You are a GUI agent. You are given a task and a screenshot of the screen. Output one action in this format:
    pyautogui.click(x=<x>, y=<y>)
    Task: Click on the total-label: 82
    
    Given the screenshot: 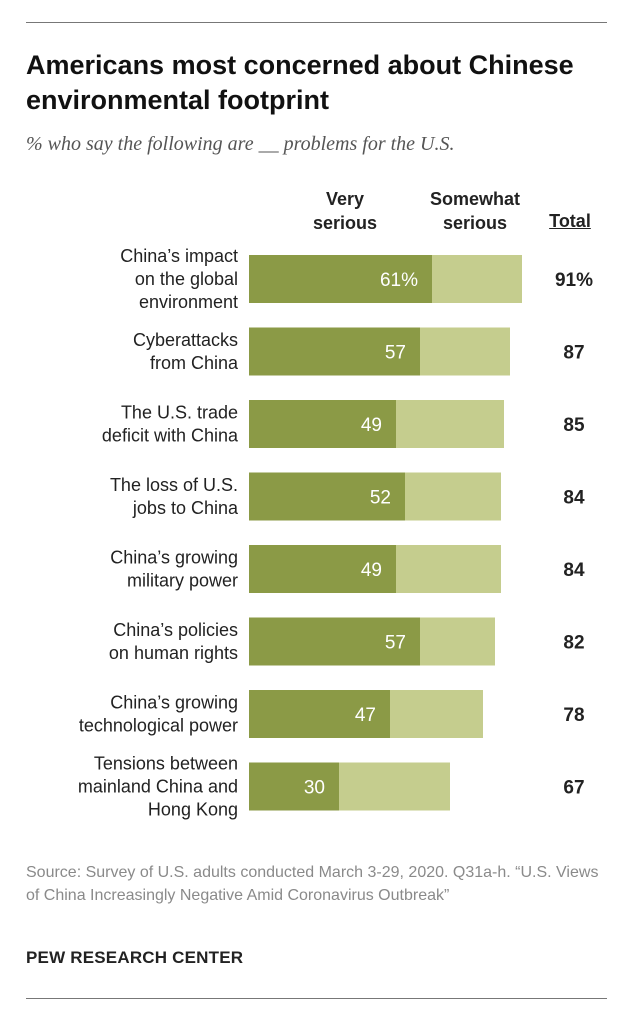 What is the action you would take?
    pyautogui.click(x=573, y=643)
    